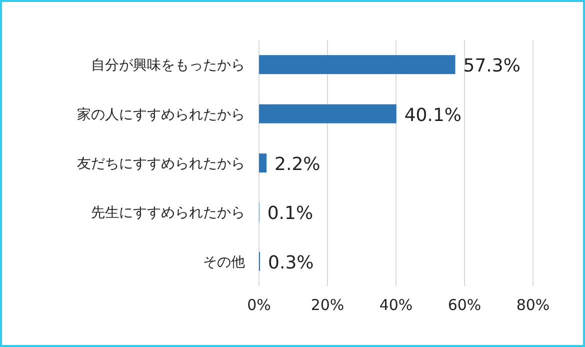 The image size is (585, 347). What do you see at coordinates (224, 262) in the screenshot?
I see `y-tick-label: その他` at bounding box center [224, 262].